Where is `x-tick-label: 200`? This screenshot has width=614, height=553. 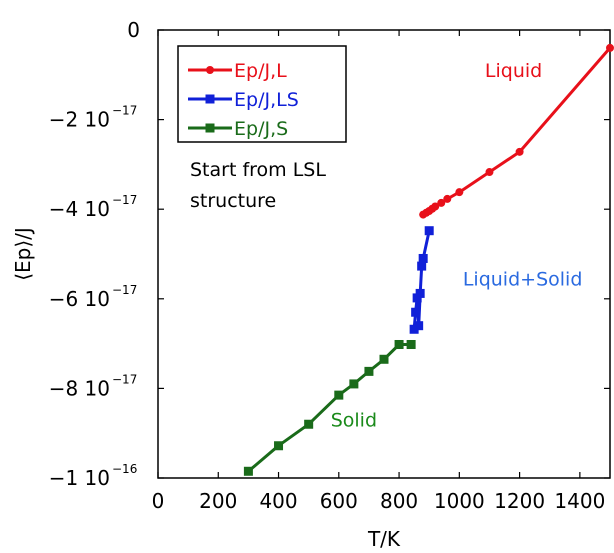 x-tick-label: 200 is located at coordinates (218, 501).